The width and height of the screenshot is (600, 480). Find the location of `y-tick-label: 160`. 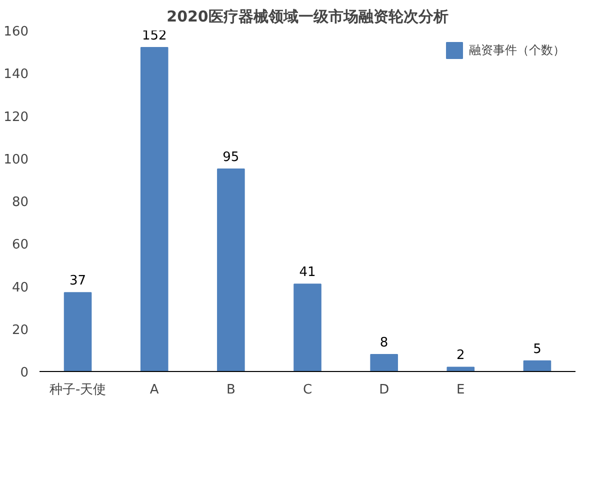

y-tick-label: 160 is located at coordinates (16, 32).